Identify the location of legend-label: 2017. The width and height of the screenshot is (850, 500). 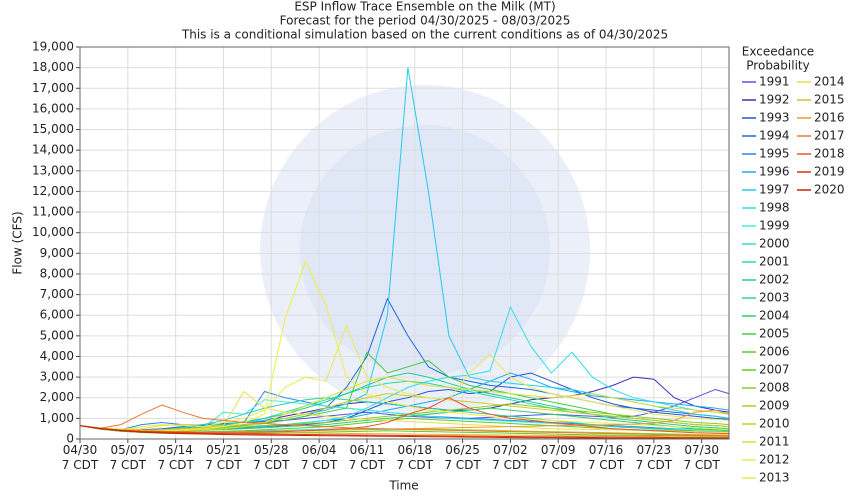
(829, 136).